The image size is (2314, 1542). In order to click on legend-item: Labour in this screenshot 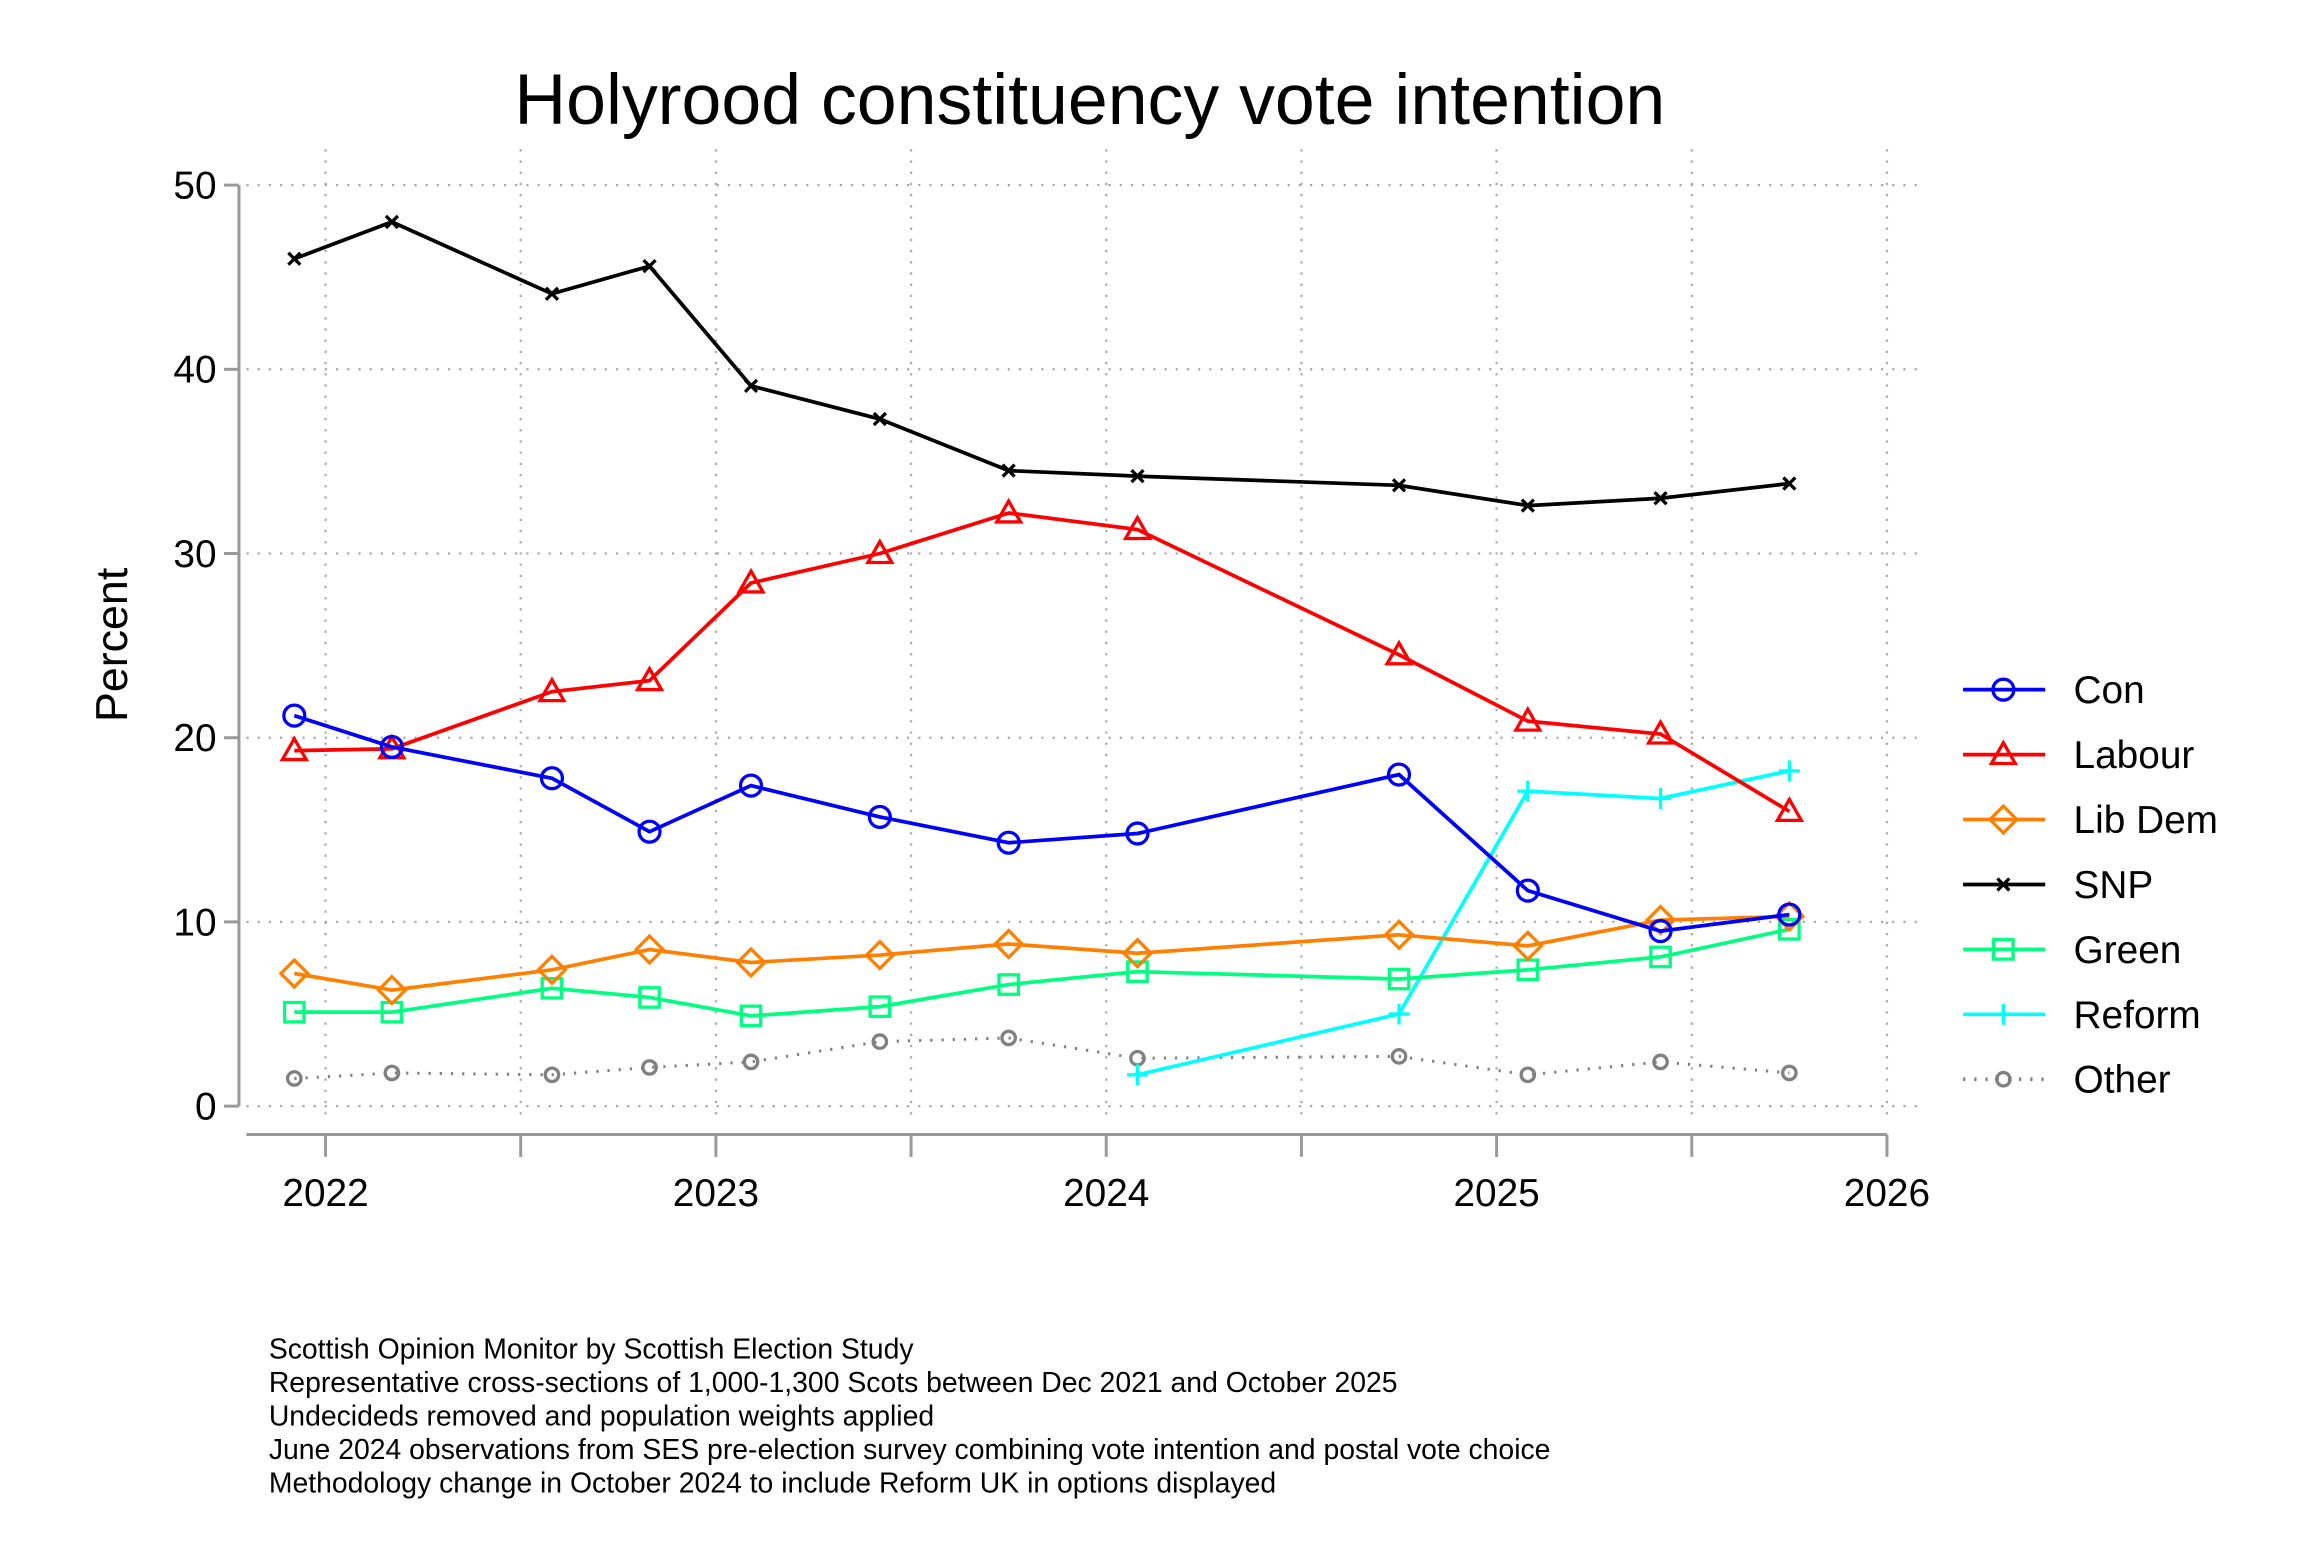, I will do `click(2078, 755)`.